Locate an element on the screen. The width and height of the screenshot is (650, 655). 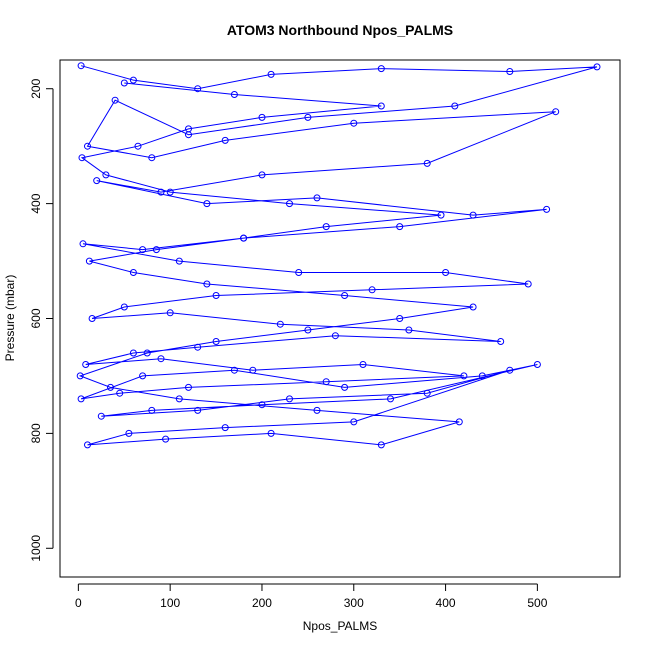
y-axis-label: Pressure (mbar) is located at coordinates (10, 318).